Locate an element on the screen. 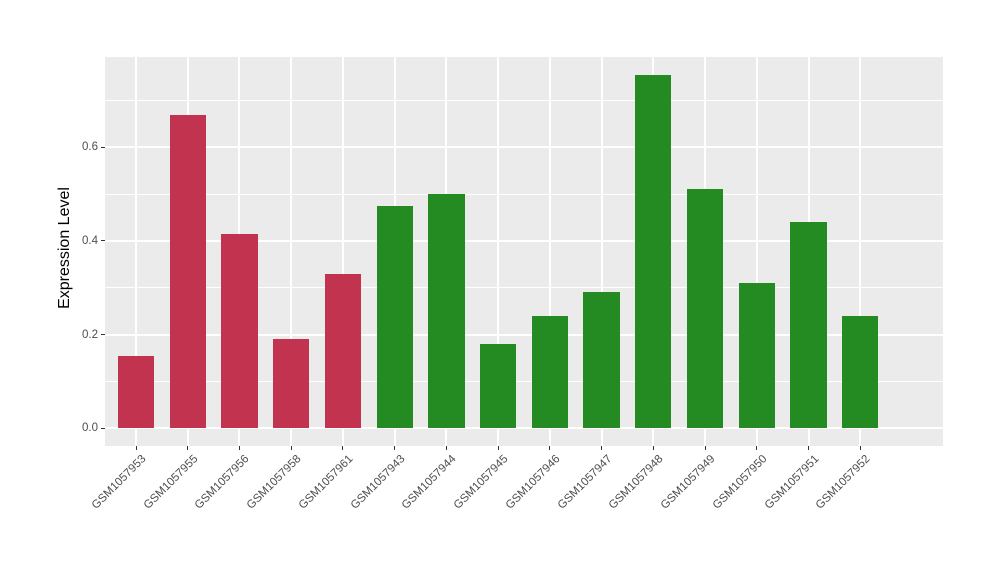 The width and height of the screenshot is (1000, 580). bar-GSM1057961 is located at coordinates (343, 351).